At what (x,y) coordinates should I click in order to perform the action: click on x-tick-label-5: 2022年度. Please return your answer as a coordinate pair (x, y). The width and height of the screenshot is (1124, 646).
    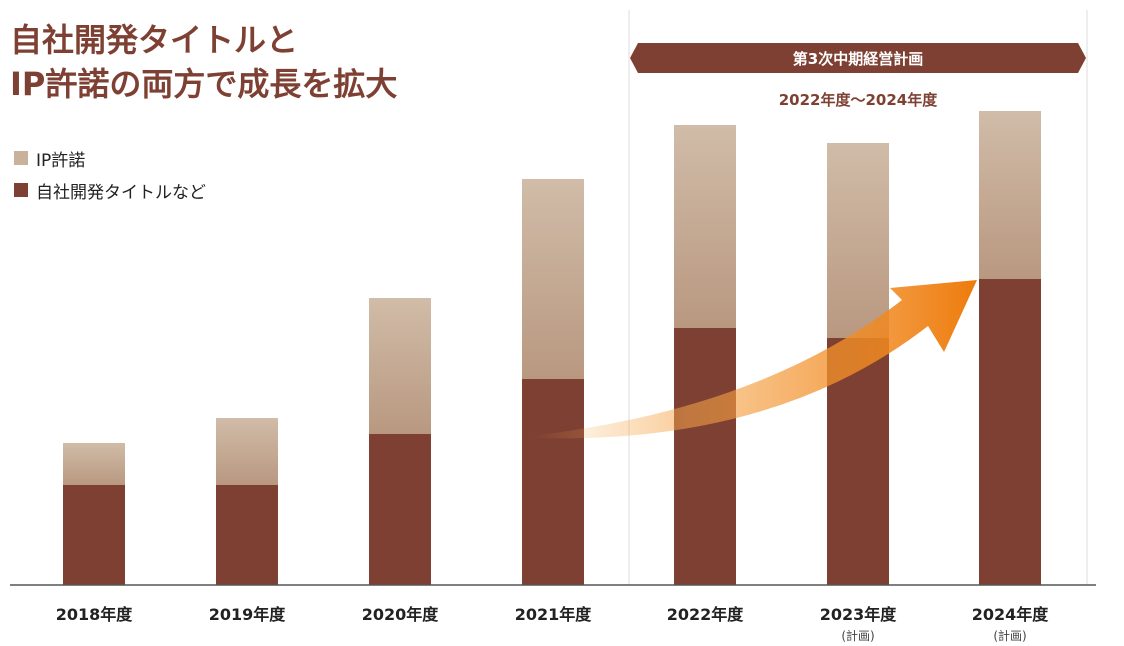
    Looking at the image, I should click on (706, 614).